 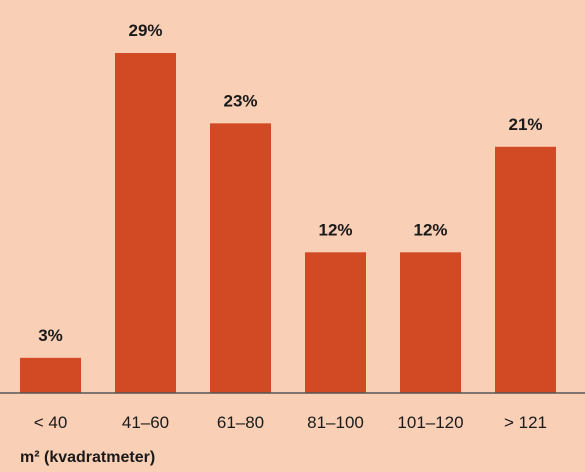 What do you see at coordinates (430, 229) in the screenshot?
I see `value-label-4: 12%` at bounding box center [430, 229].